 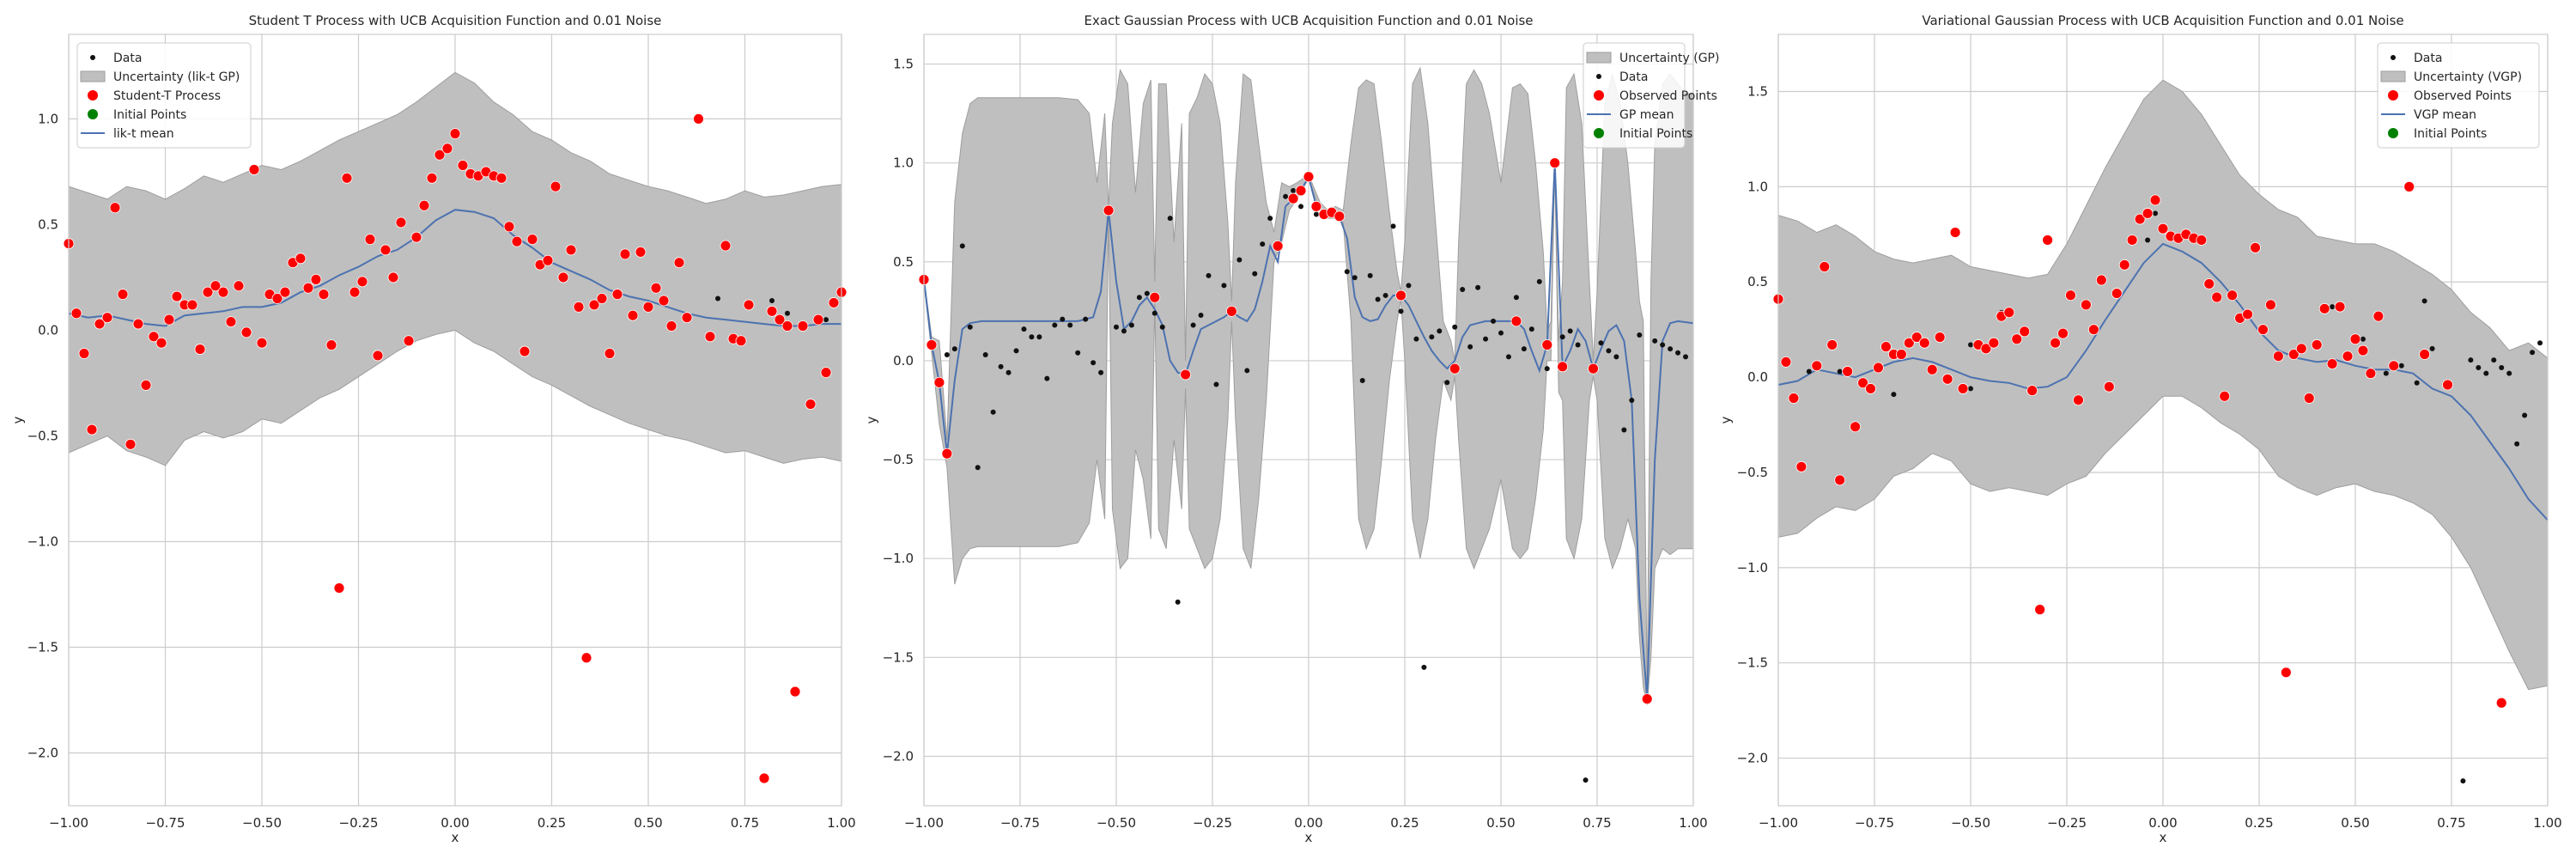 I want to click on x-axis-label: x, so click(x=2163, y=837).